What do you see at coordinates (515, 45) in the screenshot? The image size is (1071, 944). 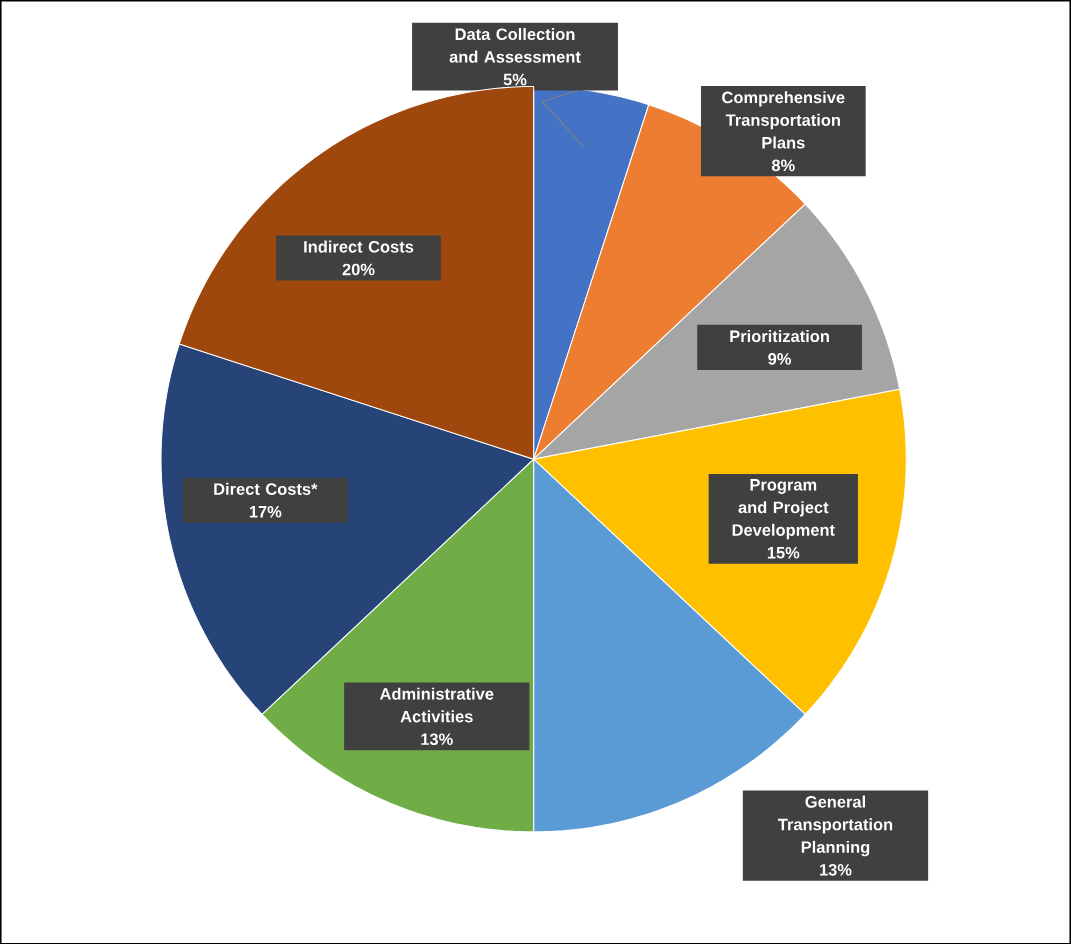 I see `slice-label: Data Collection and Assessment` at bounding box center [515, 45].